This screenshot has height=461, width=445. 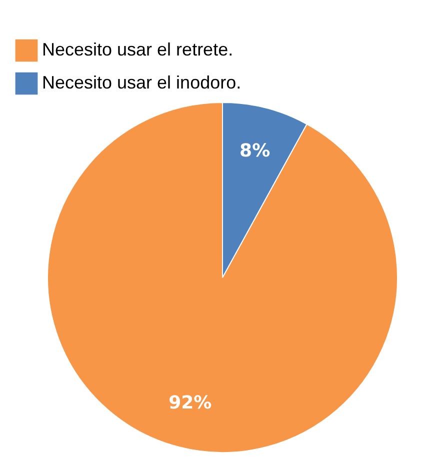 I want to click on legend-label: Necesito usar el retrete., so click(x=138, y=50).